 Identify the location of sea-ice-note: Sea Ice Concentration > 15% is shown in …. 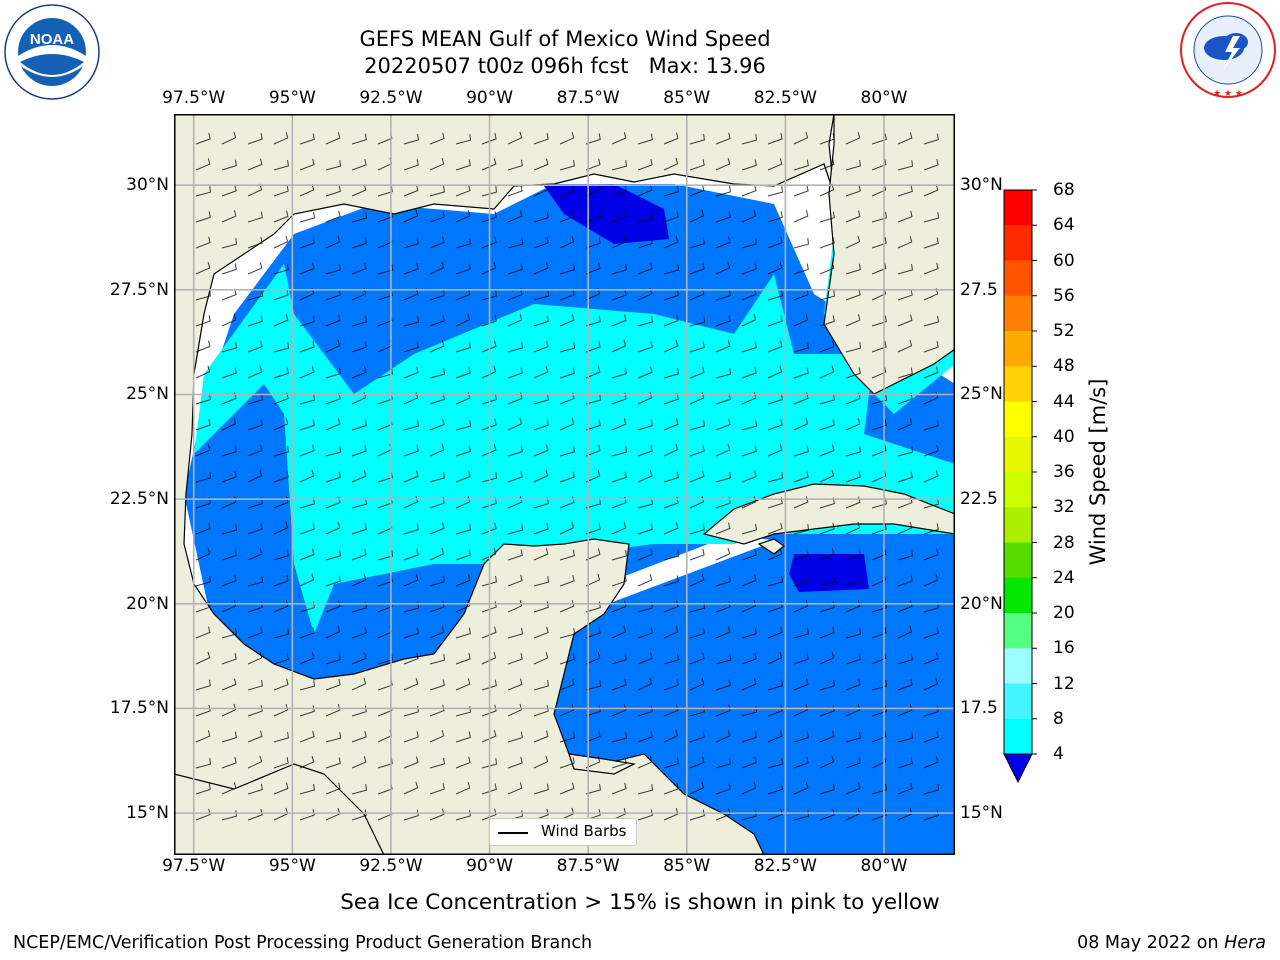
(640, 902).